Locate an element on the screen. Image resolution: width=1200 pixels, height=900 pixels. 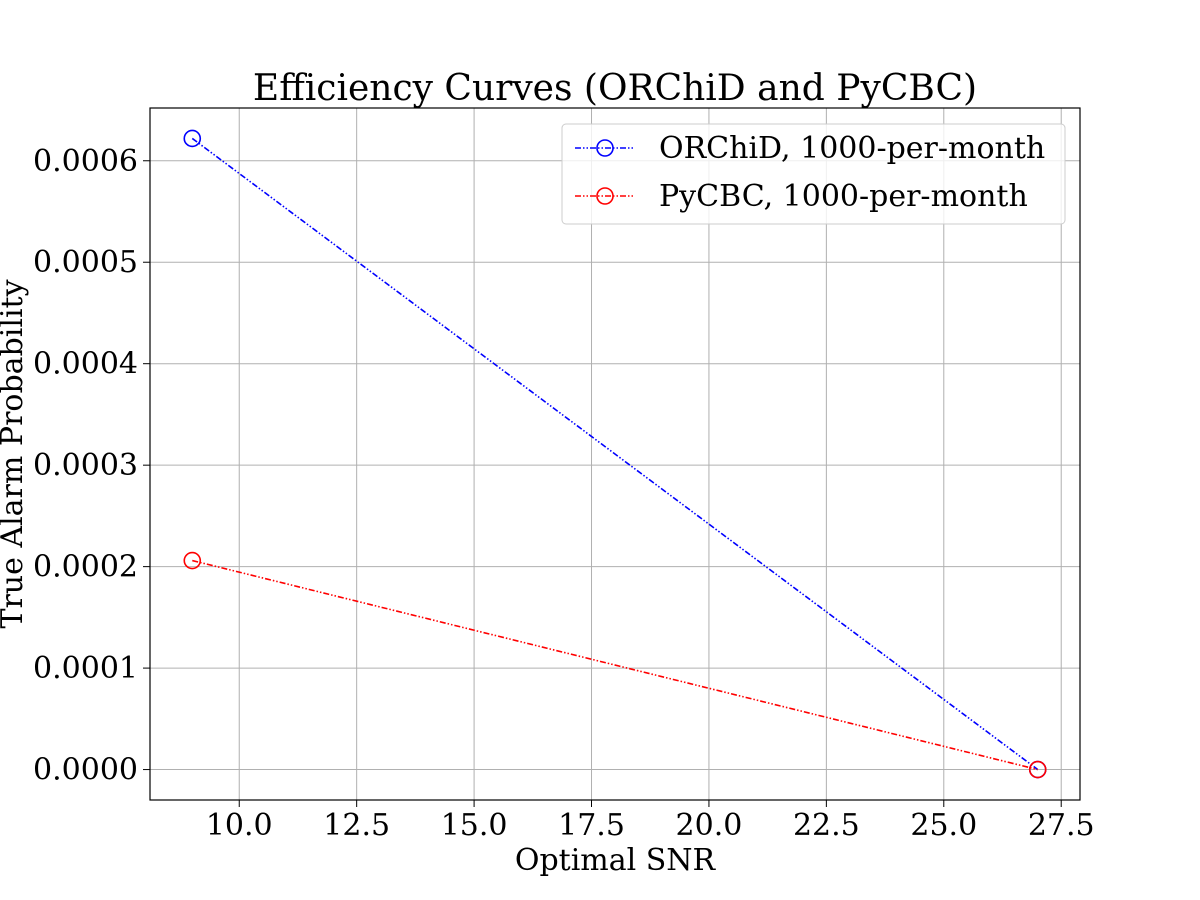
x-tick-label: 17.5 is located at coordinates (591, 825).